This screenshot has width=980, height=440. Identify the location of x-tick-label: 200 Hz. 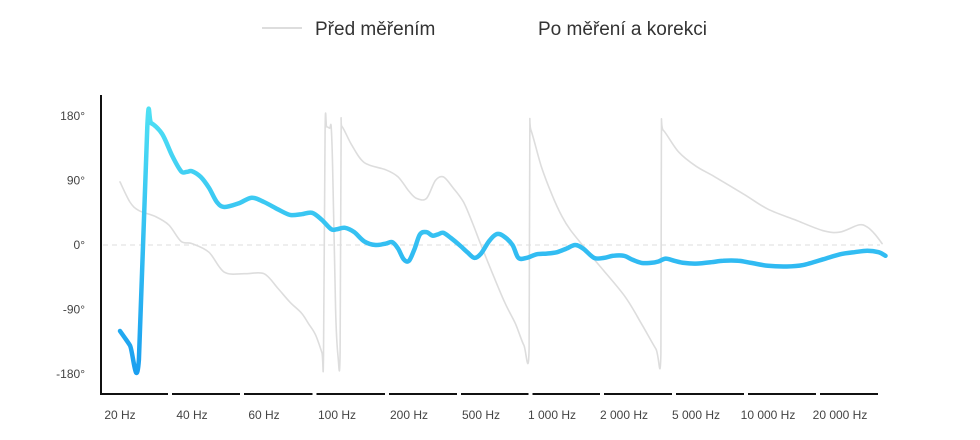
(409, 415).